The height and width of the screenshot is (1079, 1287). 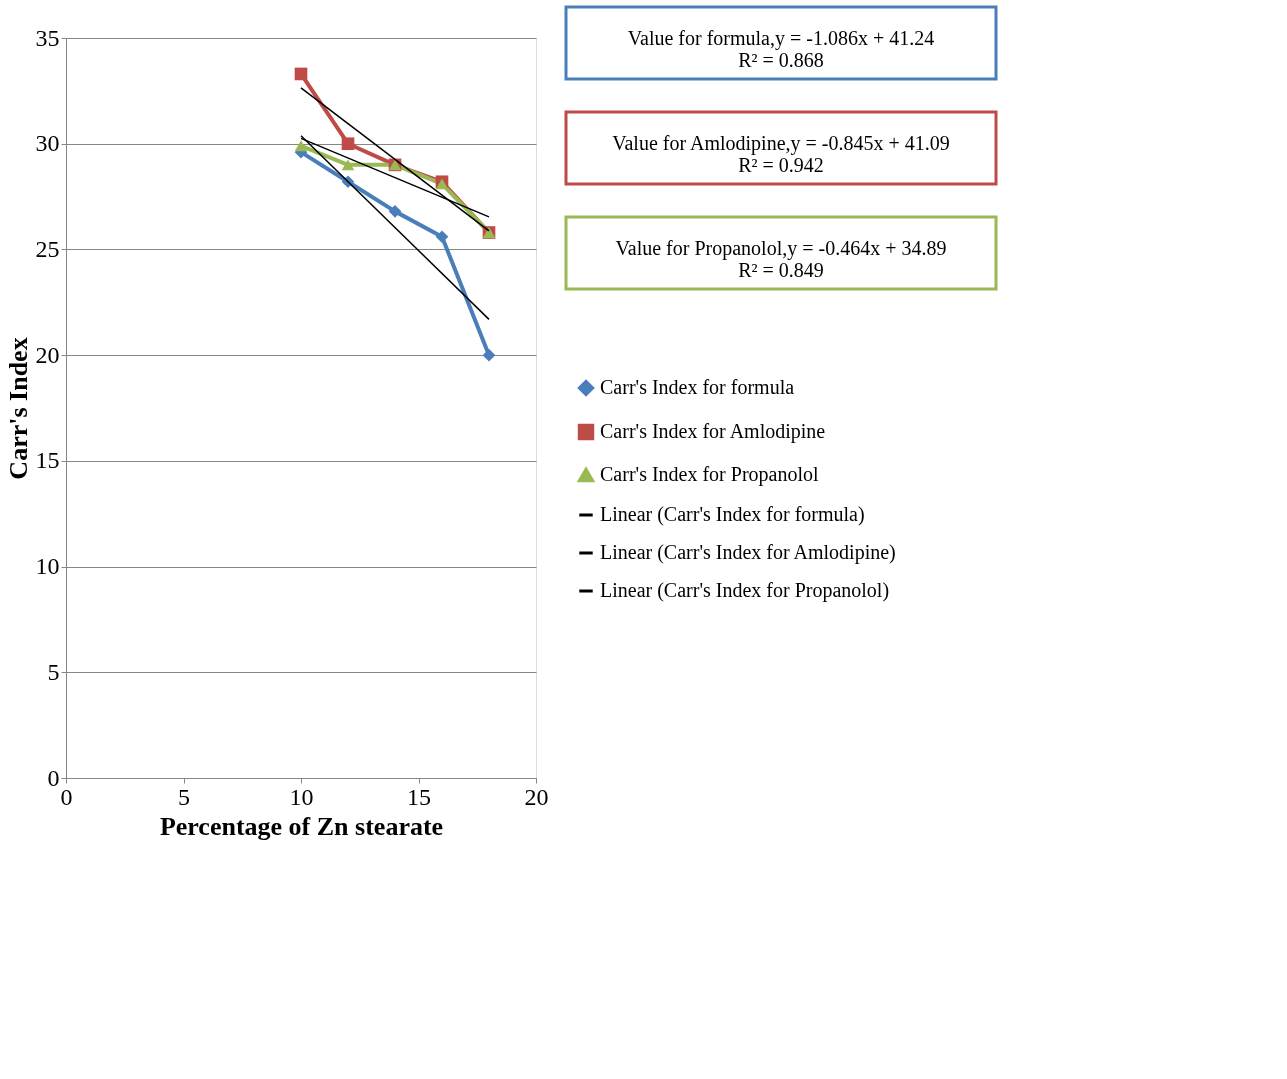 I want to click on legend-label: Linear (Carr's Index for formula), so click(x=732, y=514).